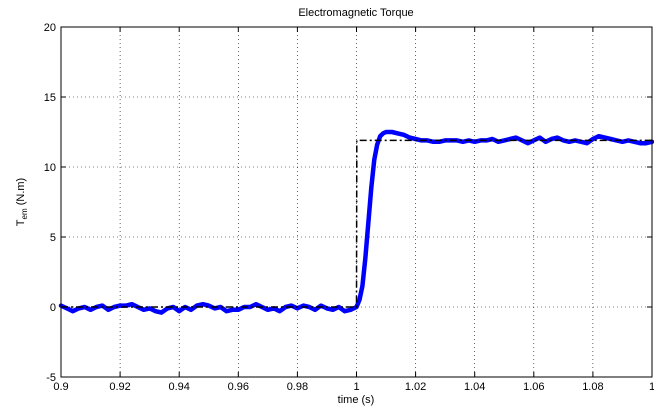 This screenshot has width=654, height=407. Describe the element at coordinates (356, 400) in the screenshot. I see `x-axis-label: time (s)` at that location.